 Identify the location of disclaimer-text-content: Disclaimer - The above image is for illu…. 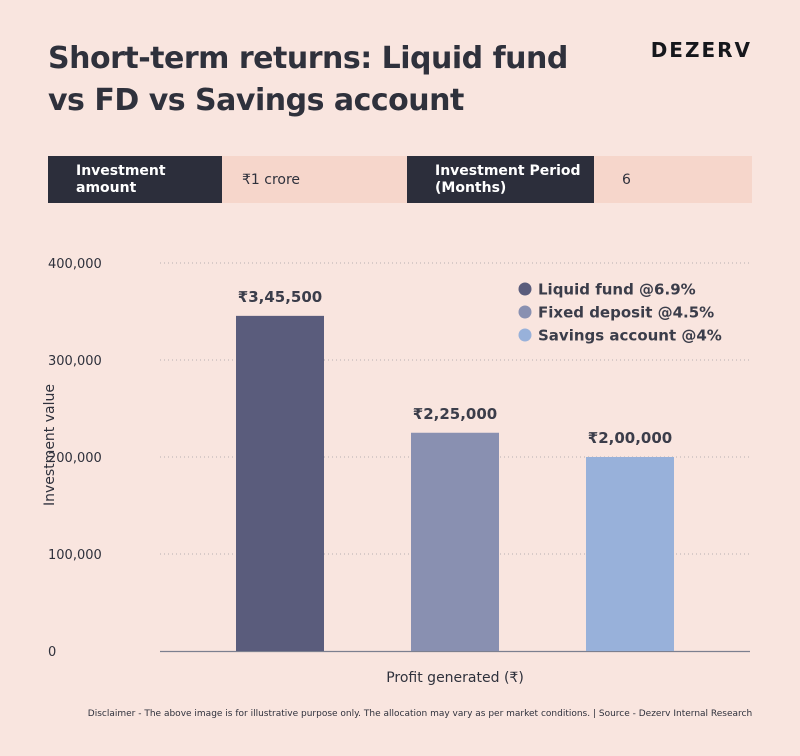
(420, 714).